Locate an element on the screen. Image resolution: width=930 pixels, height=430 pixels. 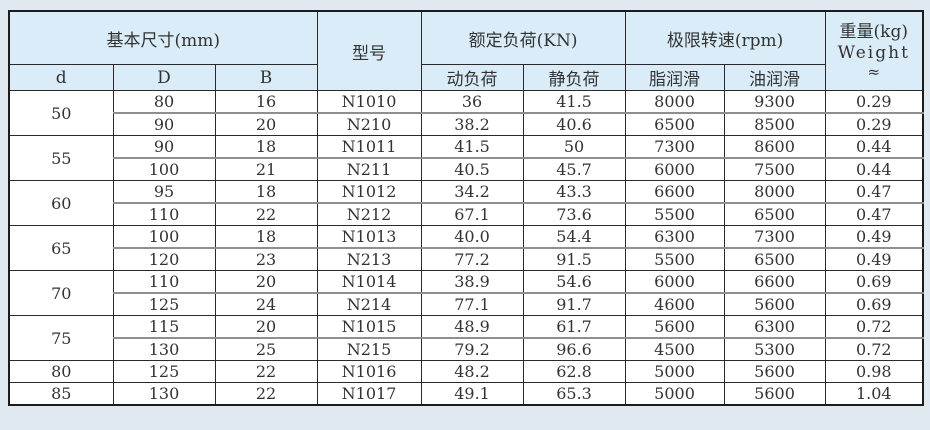
cell-model: N213 is located at coordinates (369, 259).